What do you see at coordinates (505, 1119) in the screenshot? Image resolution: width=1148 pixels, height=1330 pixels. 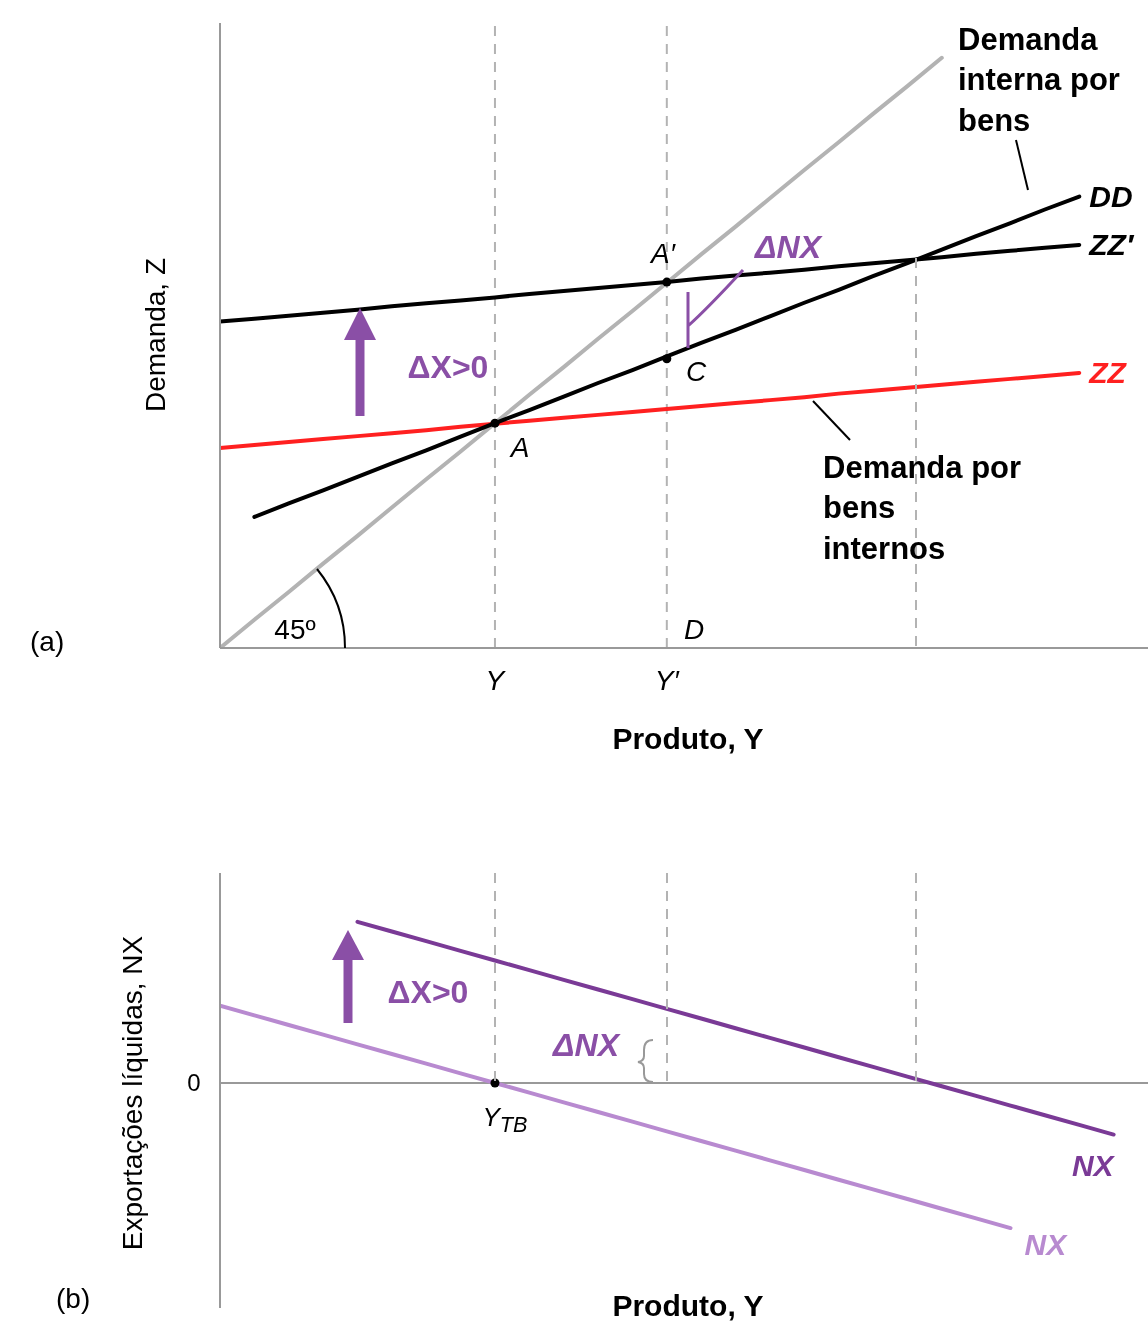 I see `annotation: Y$_{TB}$` at bounding box center [505, 1119].